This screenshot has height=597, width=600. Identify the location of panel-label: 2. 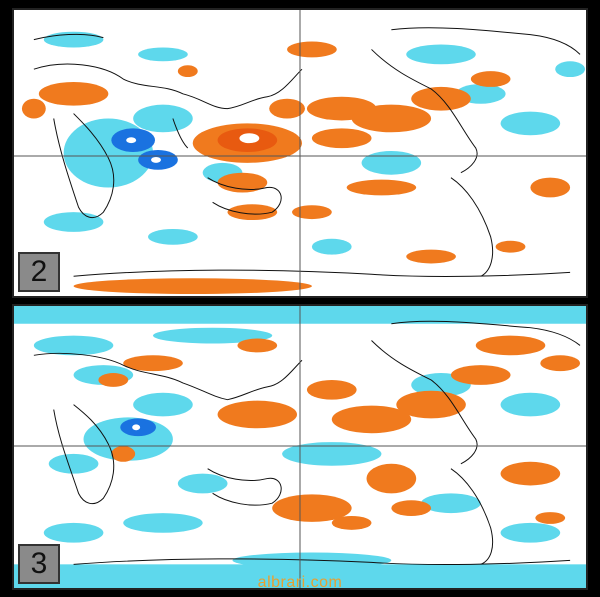
(39, 272).